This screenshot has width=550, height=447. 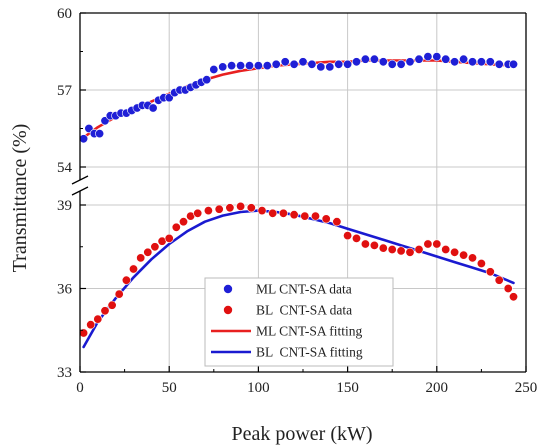 I want to click on legend-label: BL CNT-SA fitting, so click(x=309, y=352).